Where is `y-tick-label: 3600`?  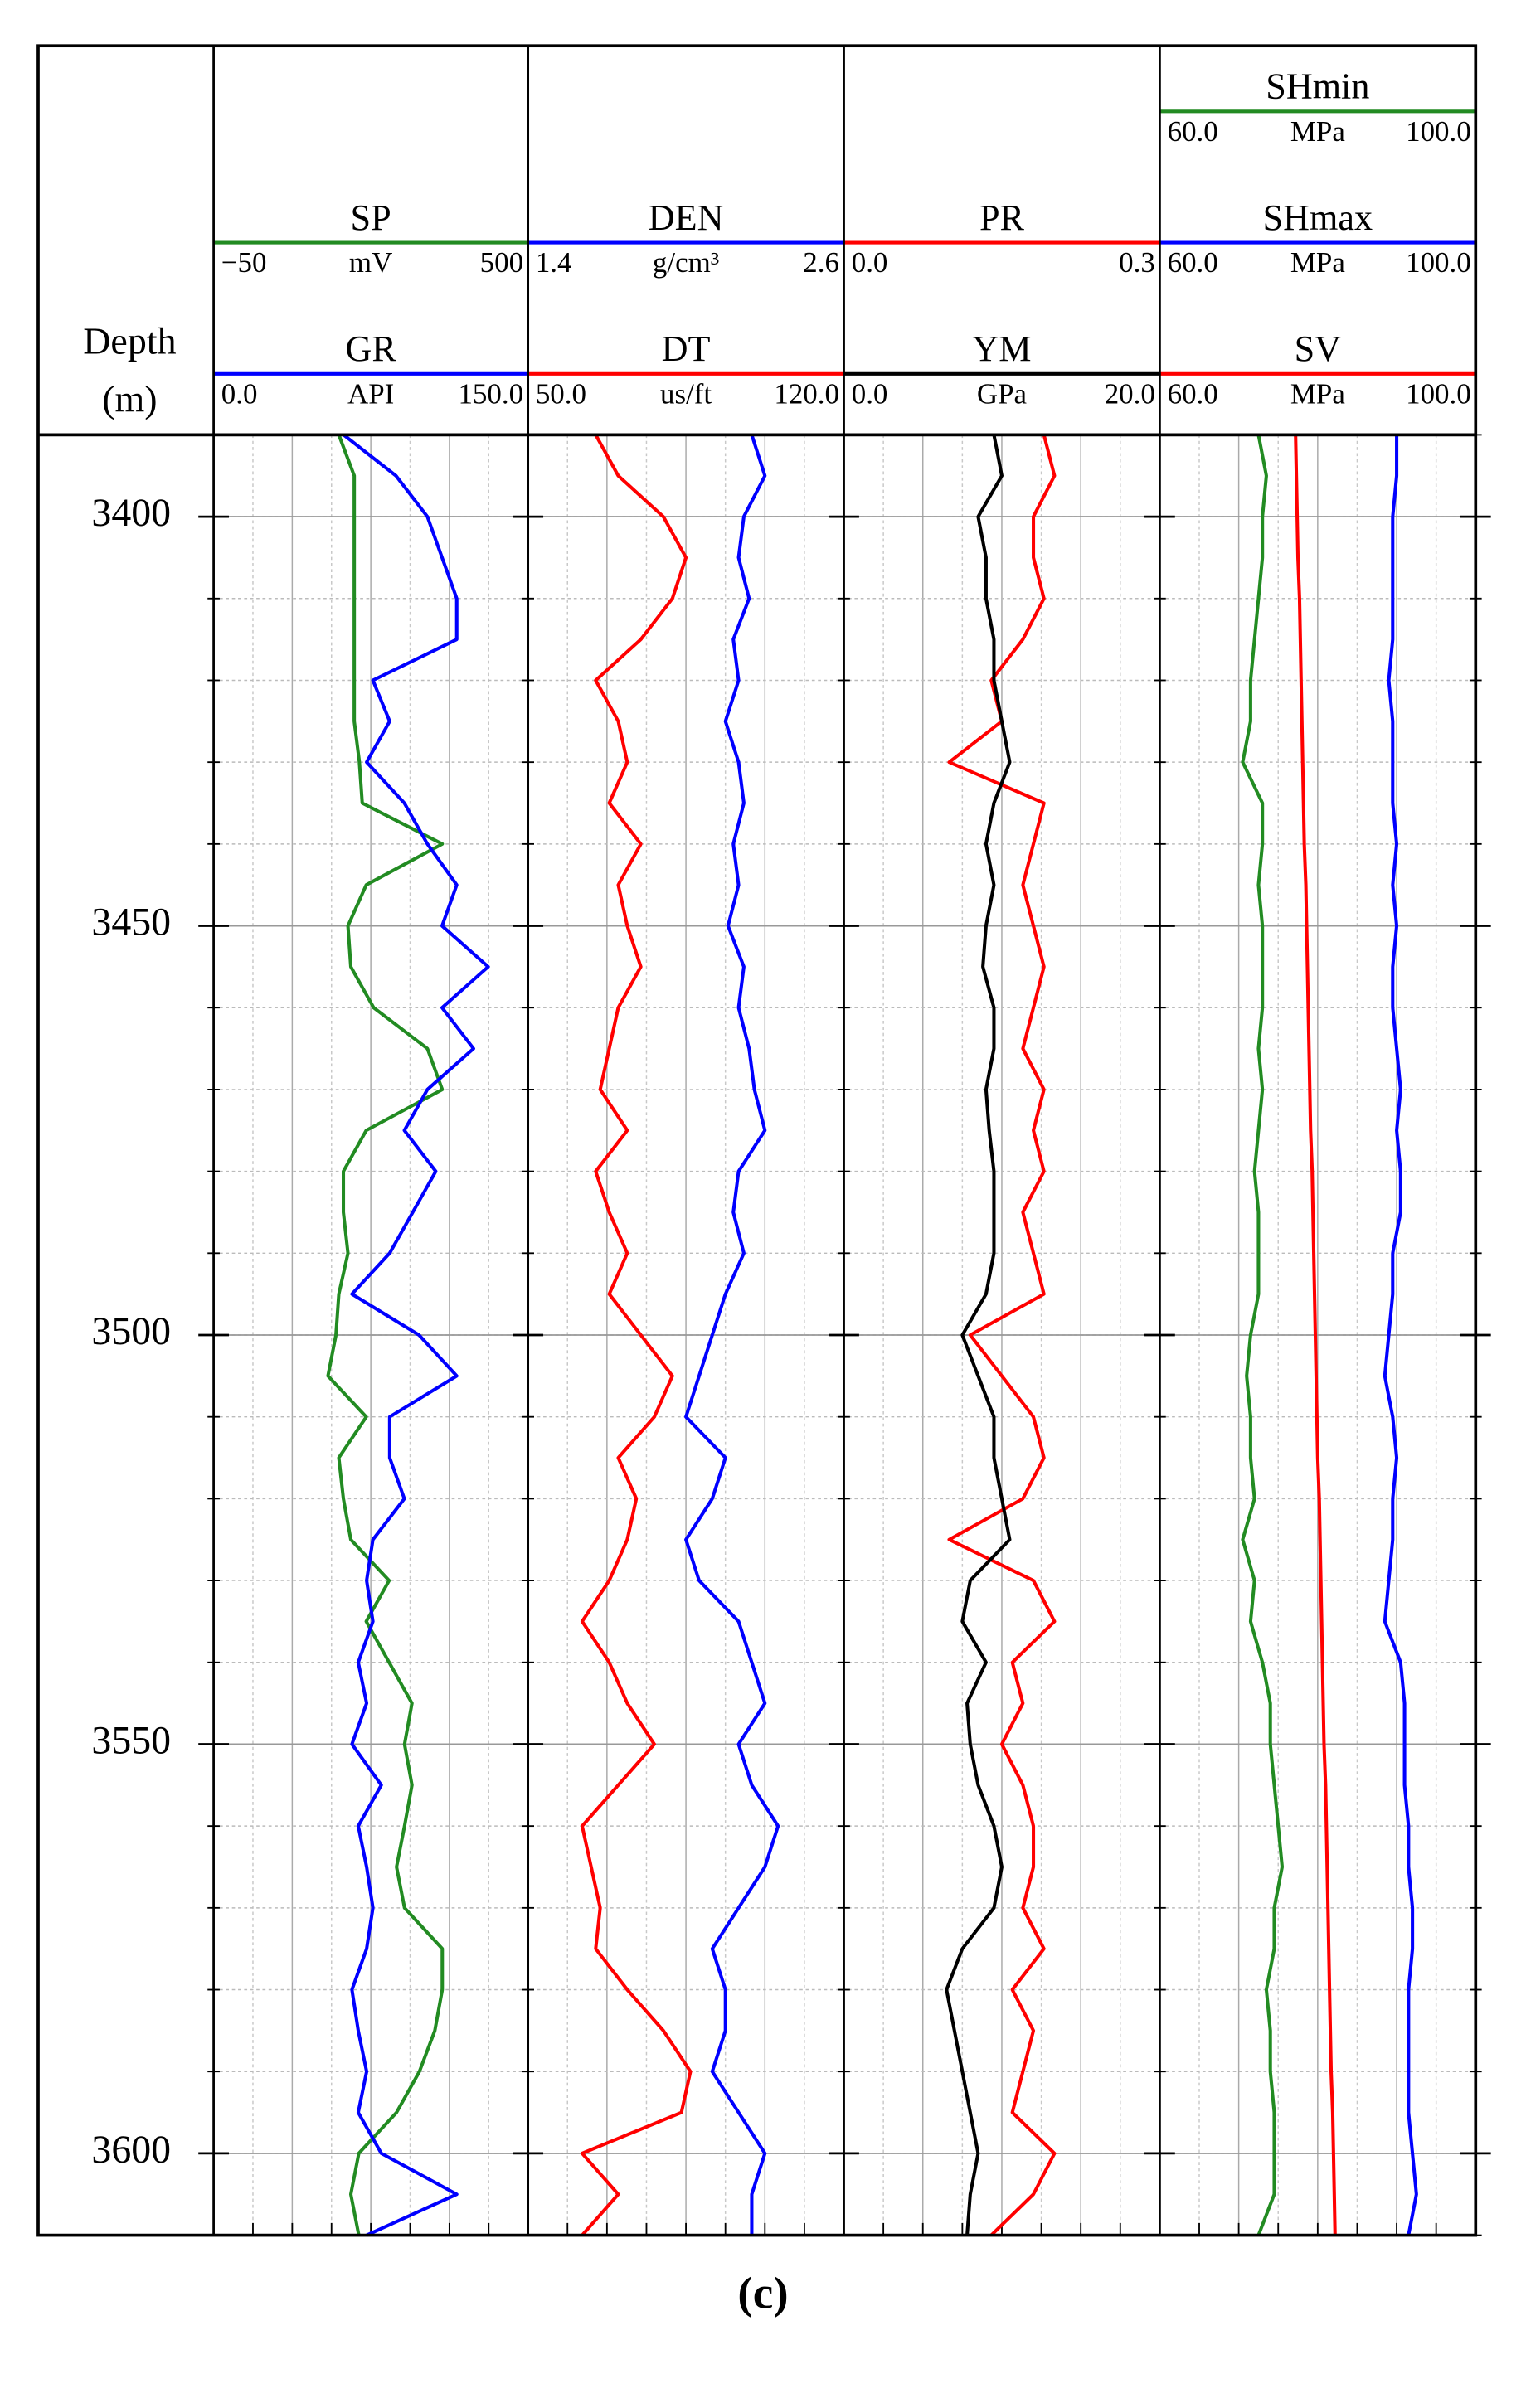
y-tick-label: 3600 is located at coordinates (131, 2150).